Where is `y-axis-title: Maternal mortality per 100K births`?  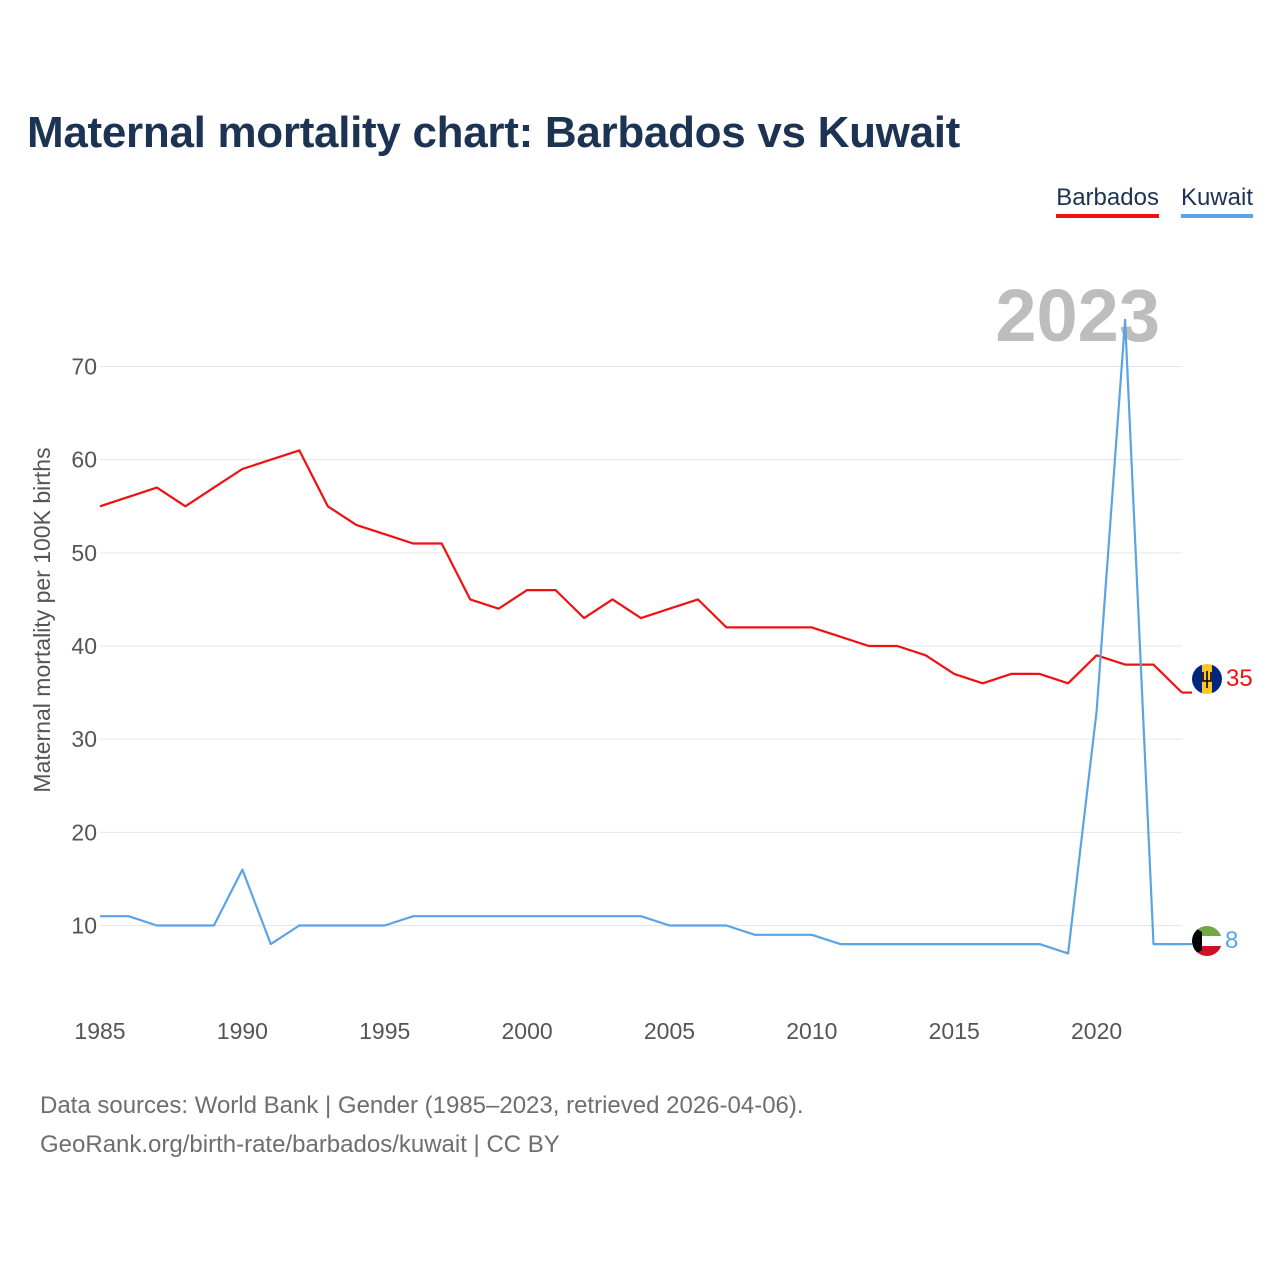 y-axis-title: Maternal mortality per 100K births is located at coordinates (42, 619).